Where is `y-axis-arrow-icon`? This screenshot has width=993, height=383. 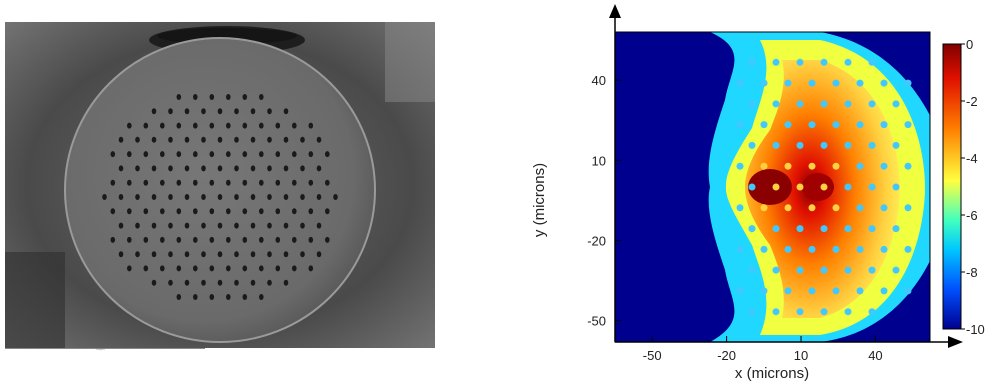
y-axis-arrow-icon is located at coordinates (615, 11).